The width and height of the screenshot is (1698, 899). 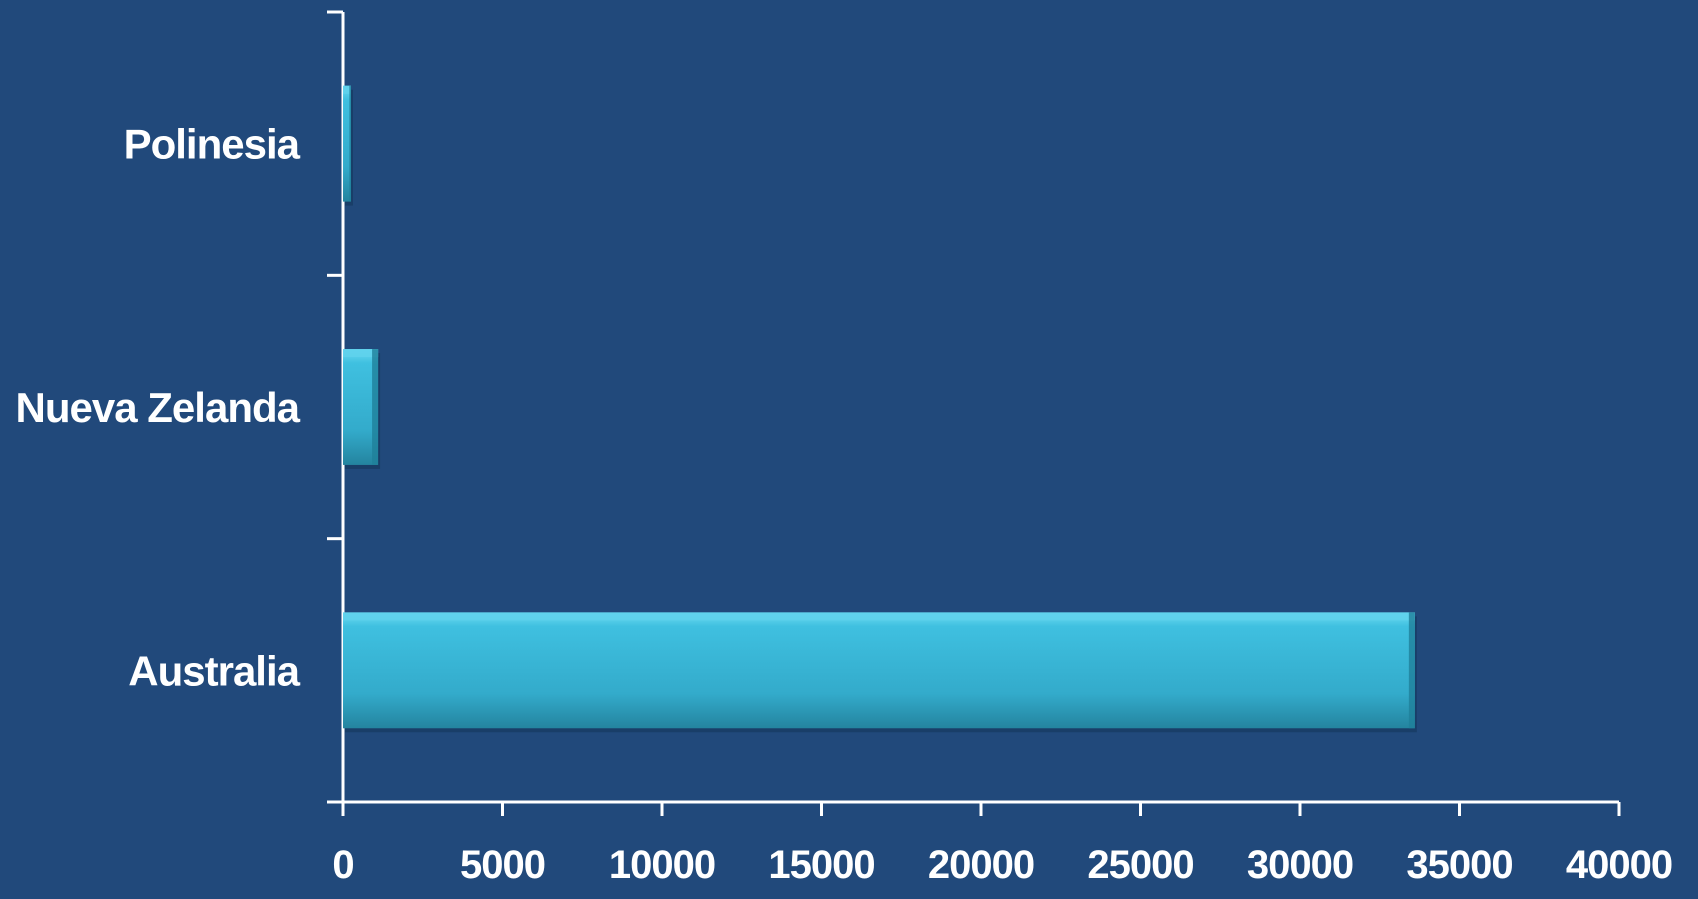 I want to click on bar-polinesia, so click(x=348, y=145).